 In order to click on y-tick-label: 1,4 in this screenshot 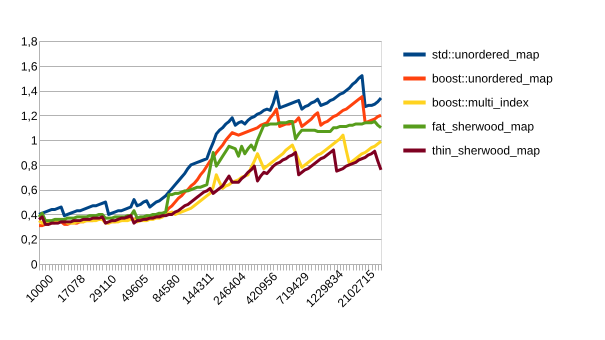, I will do `click(29, 91)`.